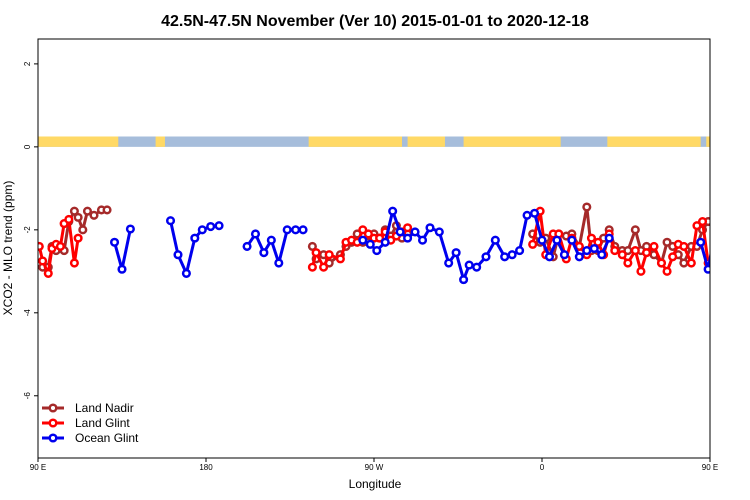  Describe the element at coordinates (375, 484) in the screenshot. I see `x-axis-label: Longitude` at that location.